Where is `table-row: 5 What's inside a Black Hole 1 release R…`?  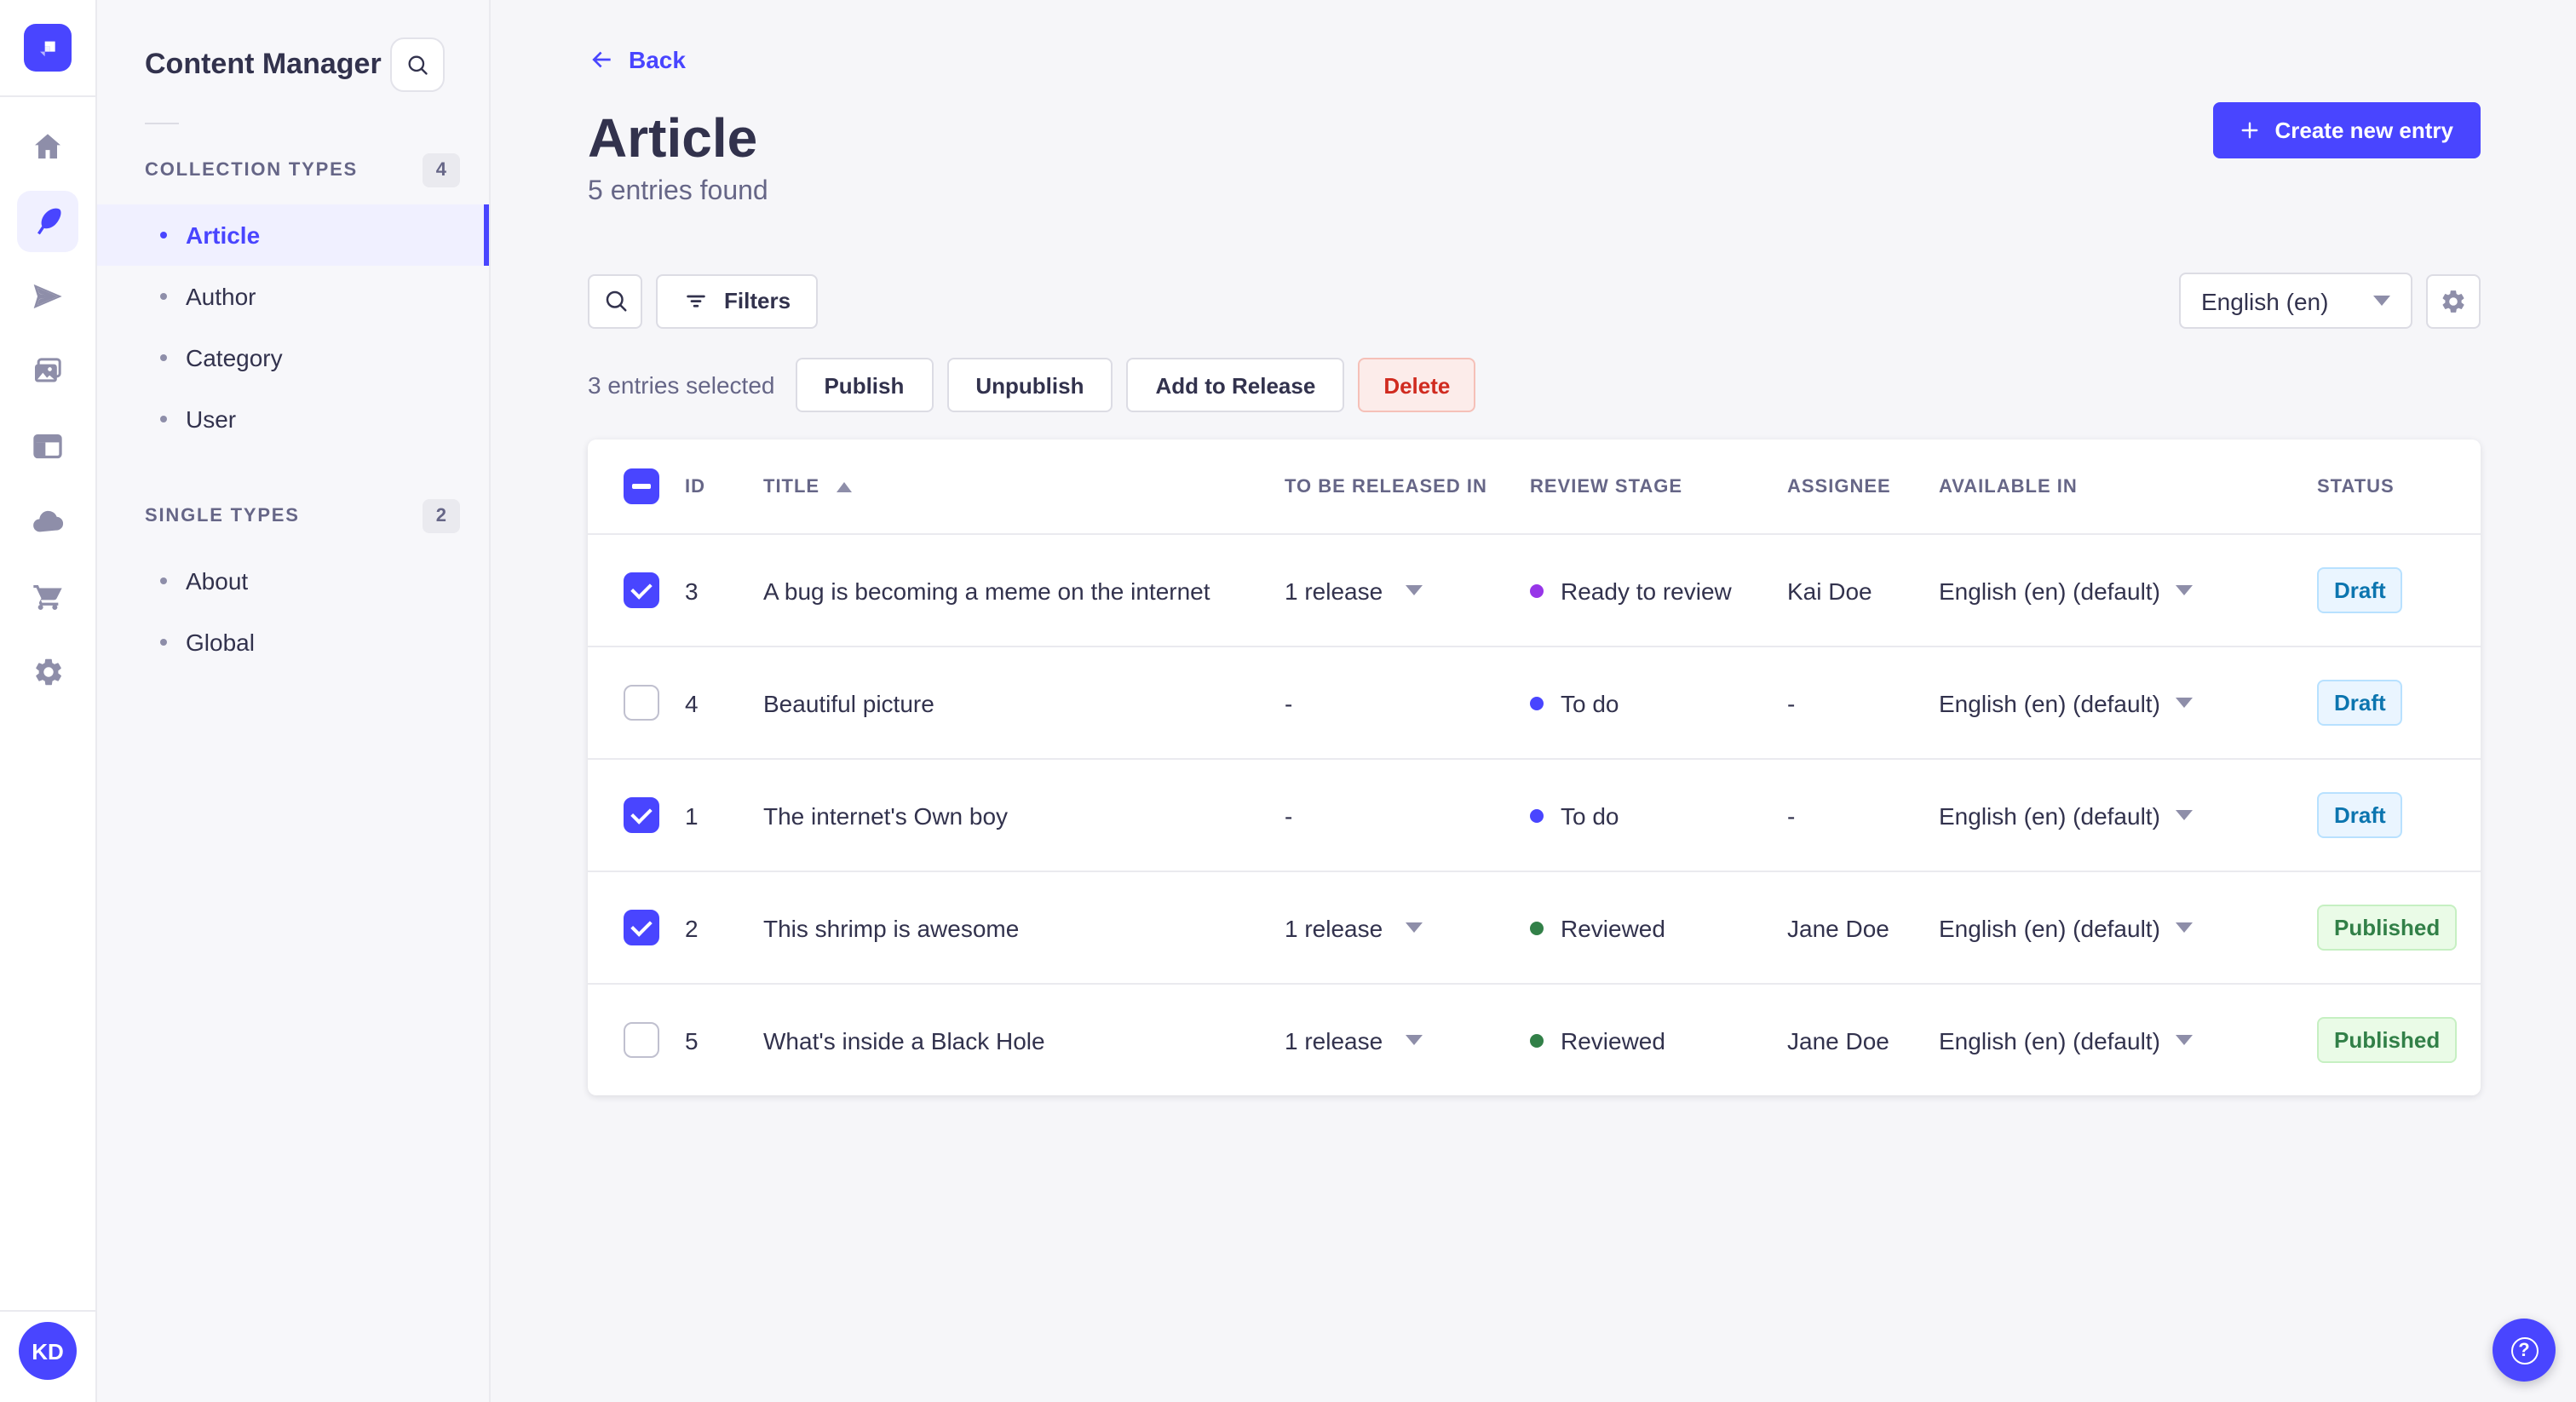
table-row: 5 What's inside a Black Hole 1 release R… is located at coordinates (1535, 1039).